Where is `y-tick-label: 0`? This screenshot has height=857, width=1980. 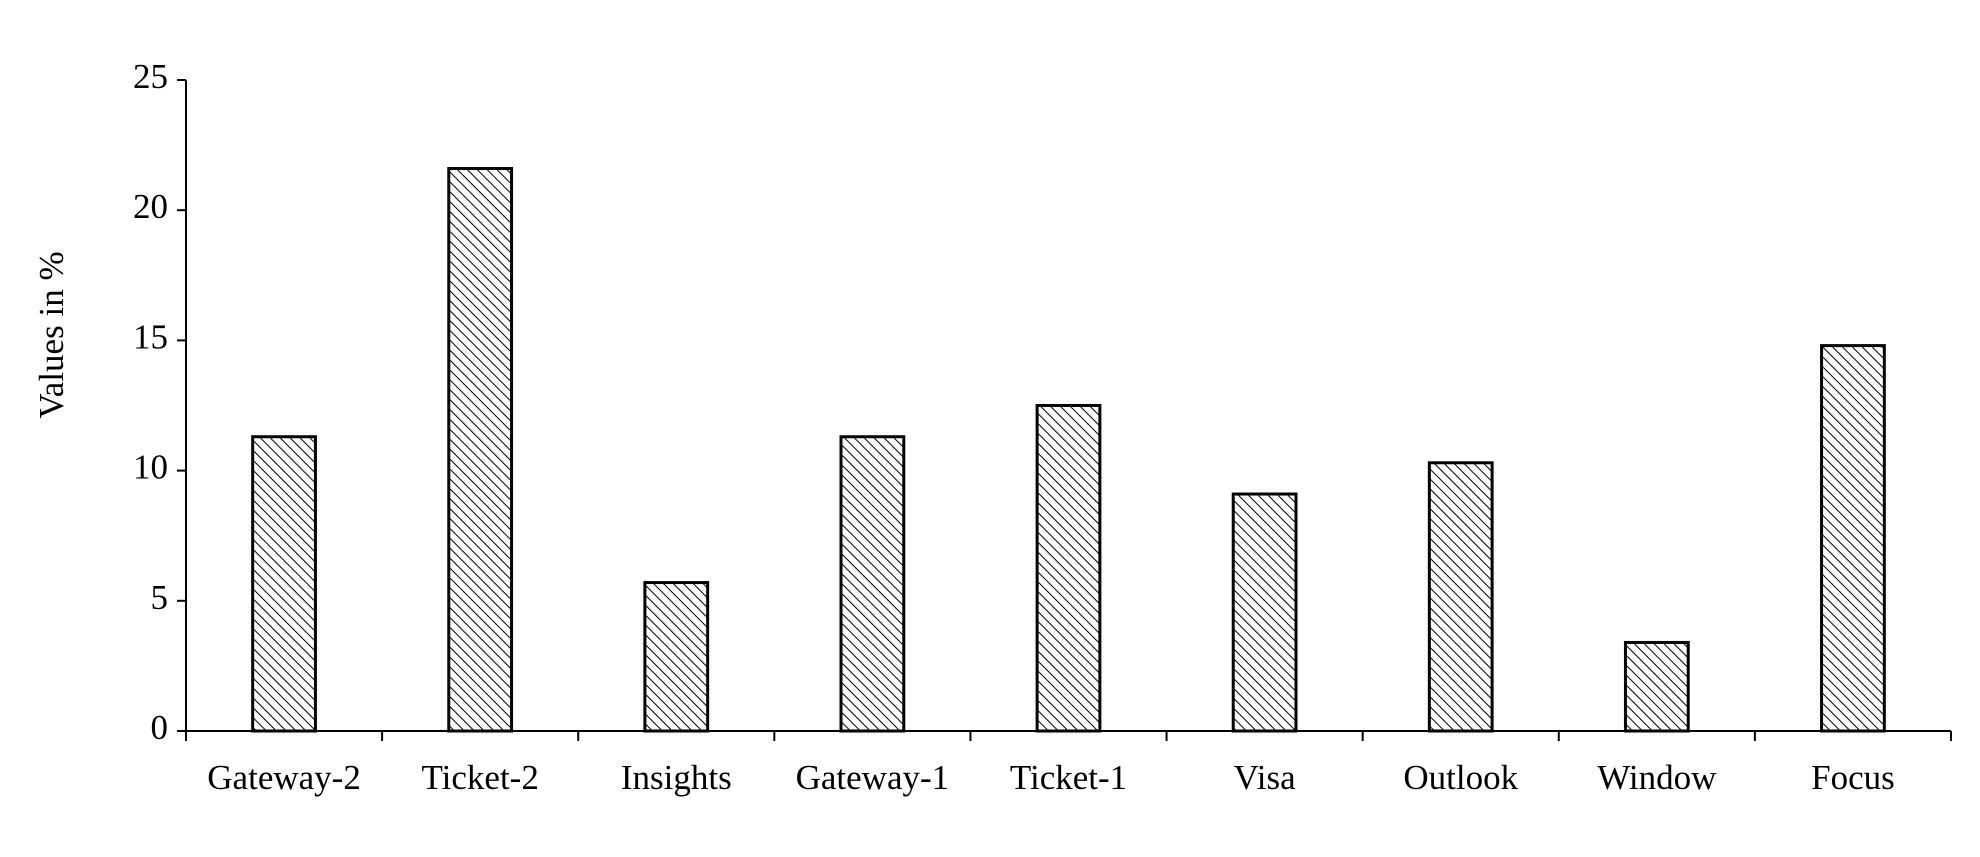
y-tick-label: 0 is located at coordinates (160, 727).